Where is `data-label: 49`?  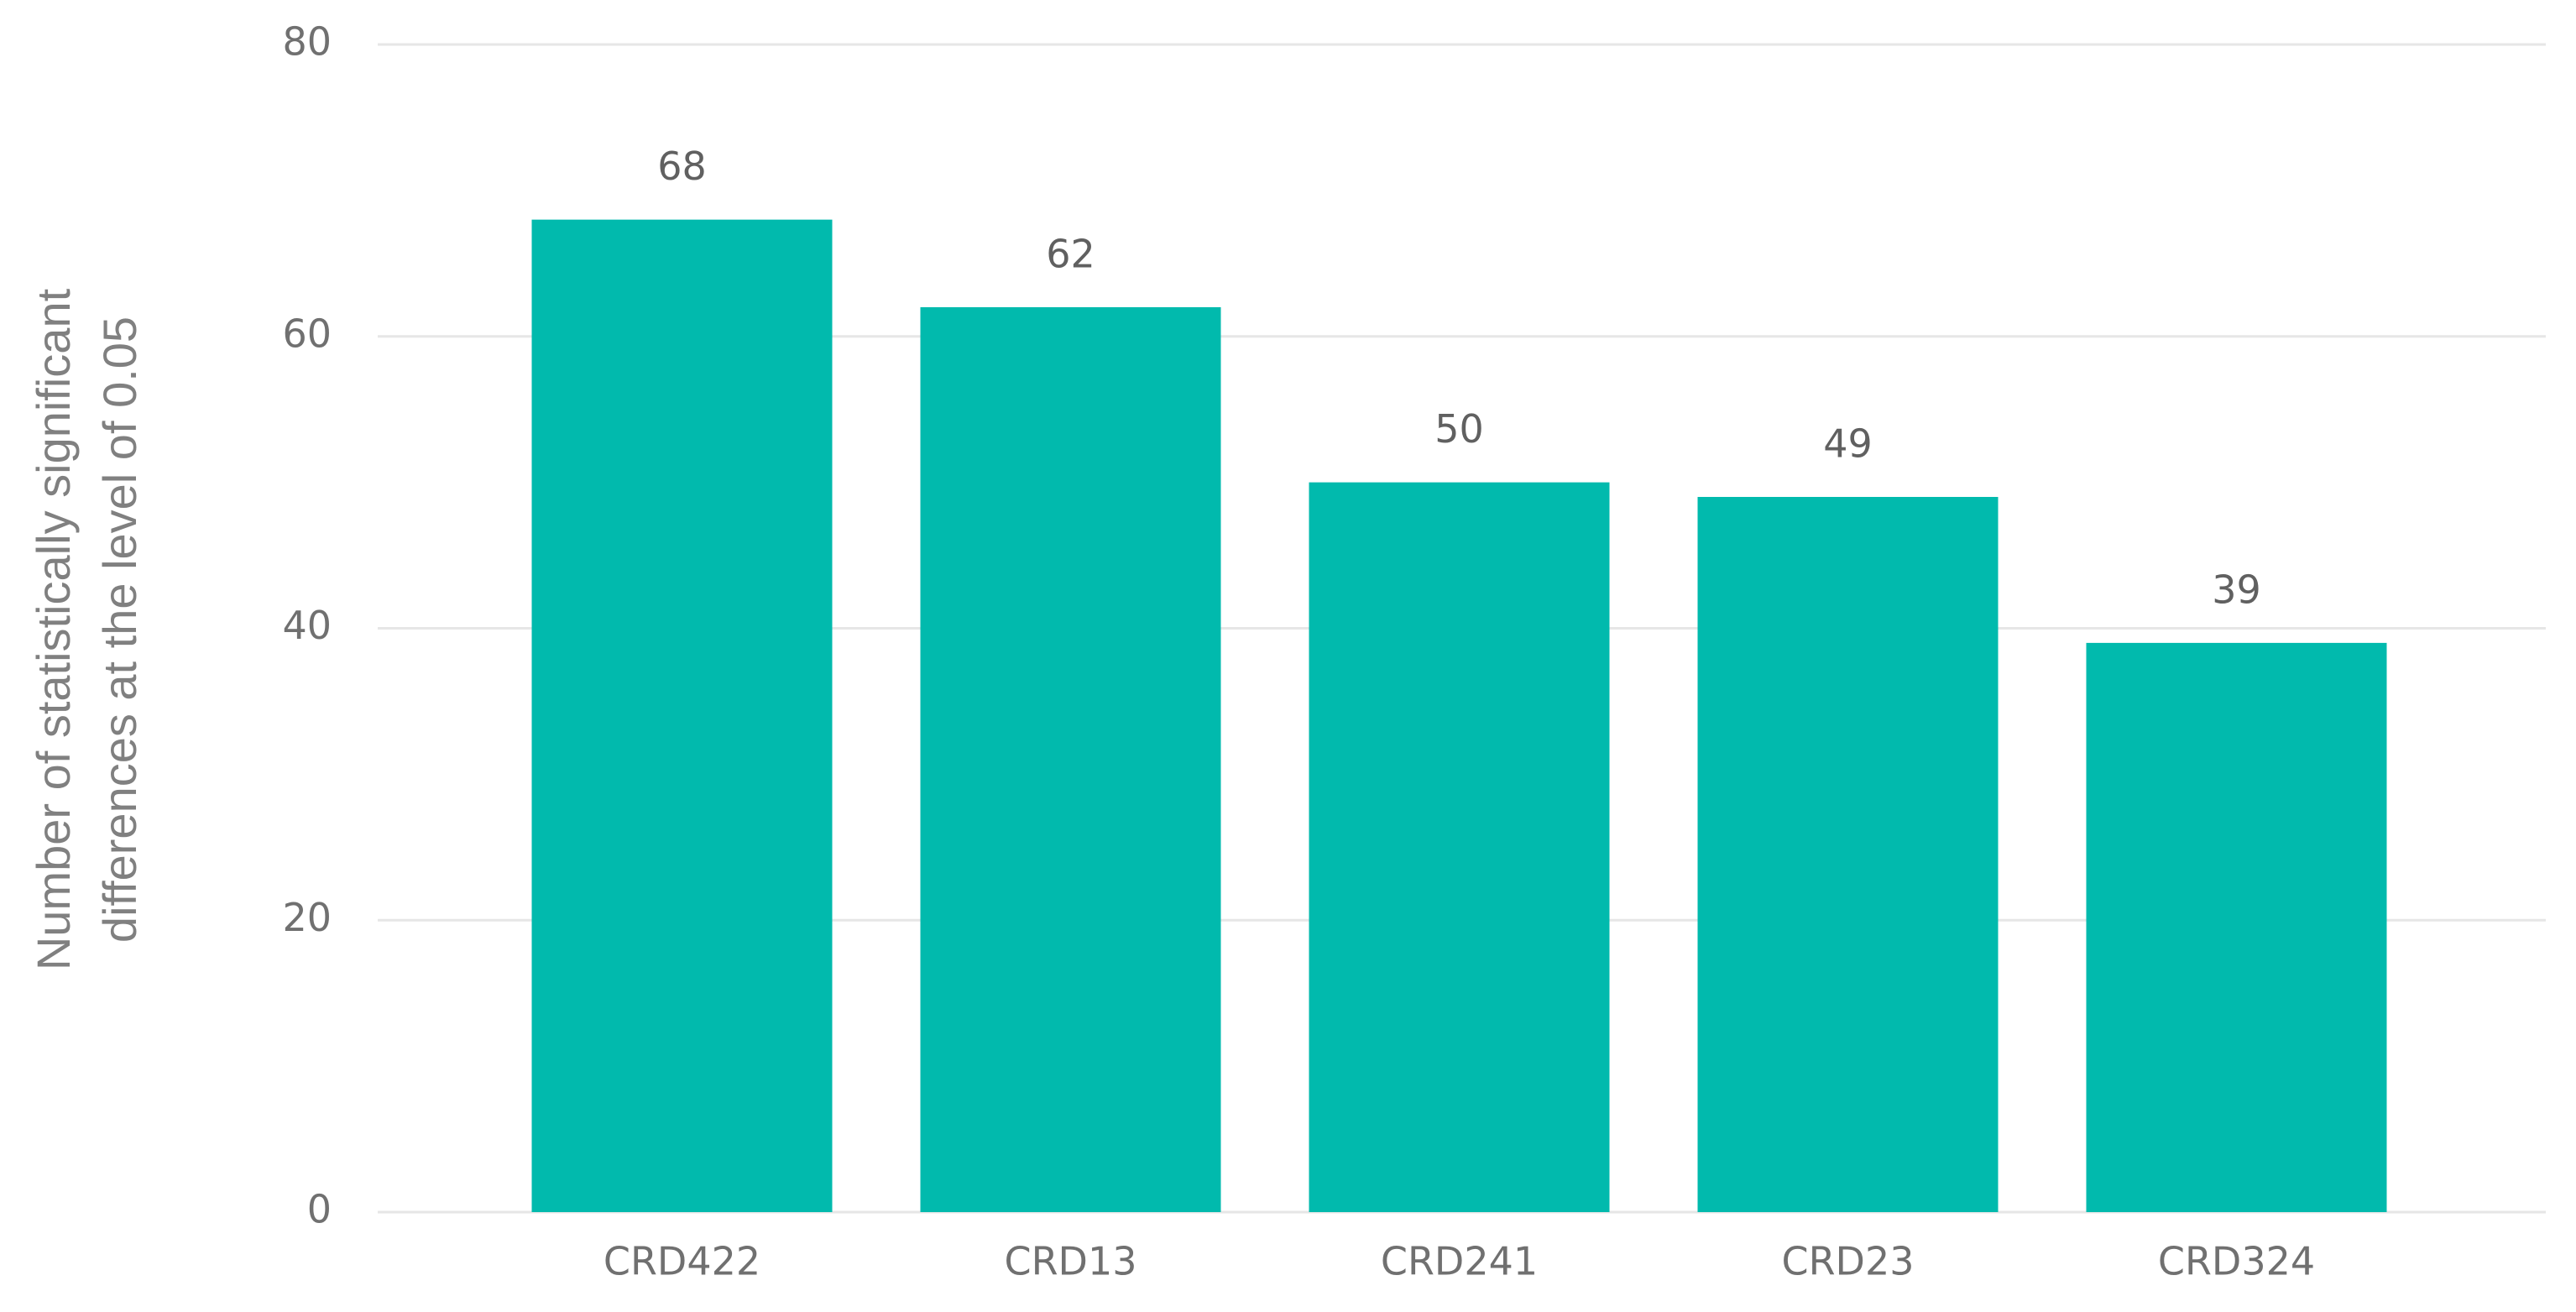 data-label: 49 is located at coordinates (1848, 444).